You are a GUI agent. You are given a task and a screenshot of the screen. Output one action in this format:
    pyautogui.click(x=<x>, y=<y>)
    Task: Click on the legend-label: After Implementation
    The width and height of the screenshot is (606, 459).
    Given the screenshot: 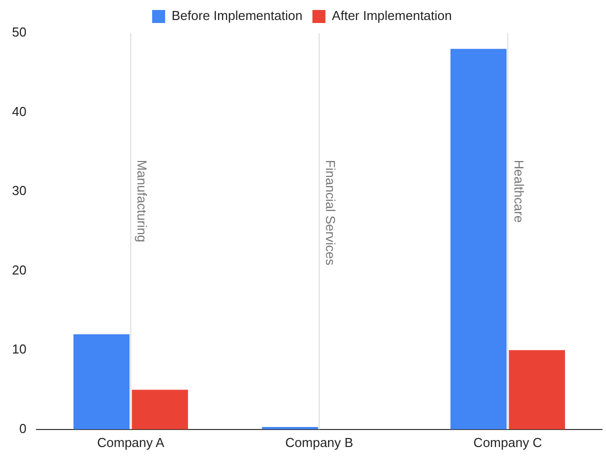 What is the action you would take?
    pyautogui.click(x=392, y=16)
    